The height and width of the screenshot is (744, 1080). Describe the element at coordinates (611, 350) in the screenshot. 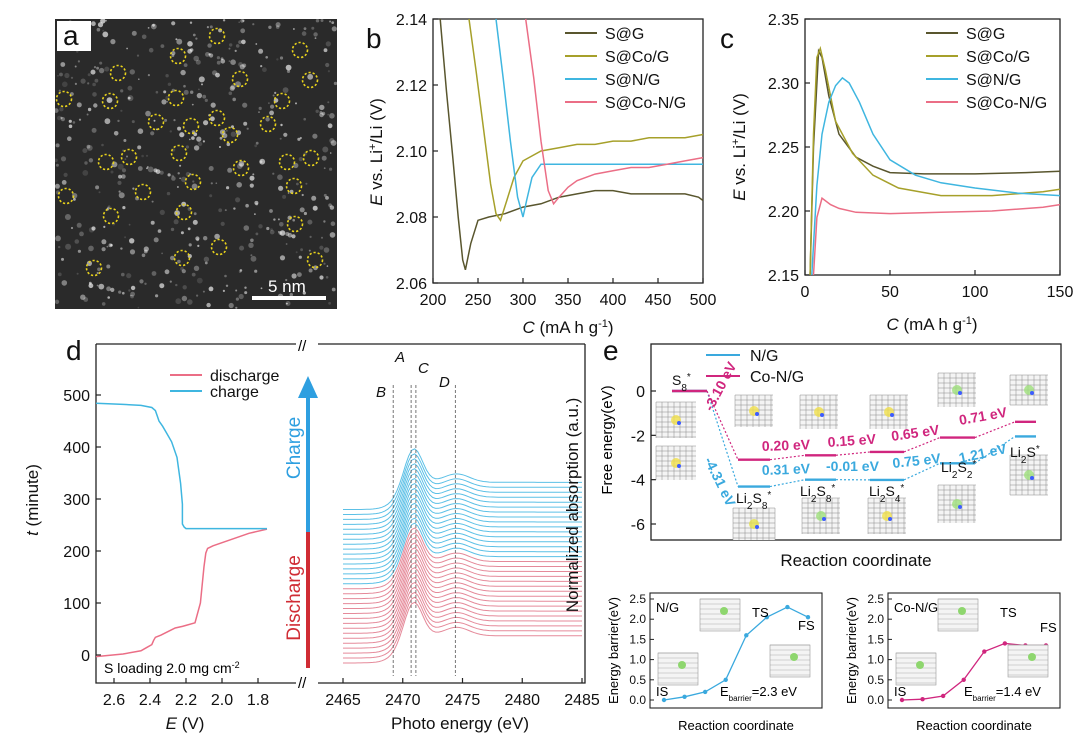

I see `panel-label-e: e` at that location.